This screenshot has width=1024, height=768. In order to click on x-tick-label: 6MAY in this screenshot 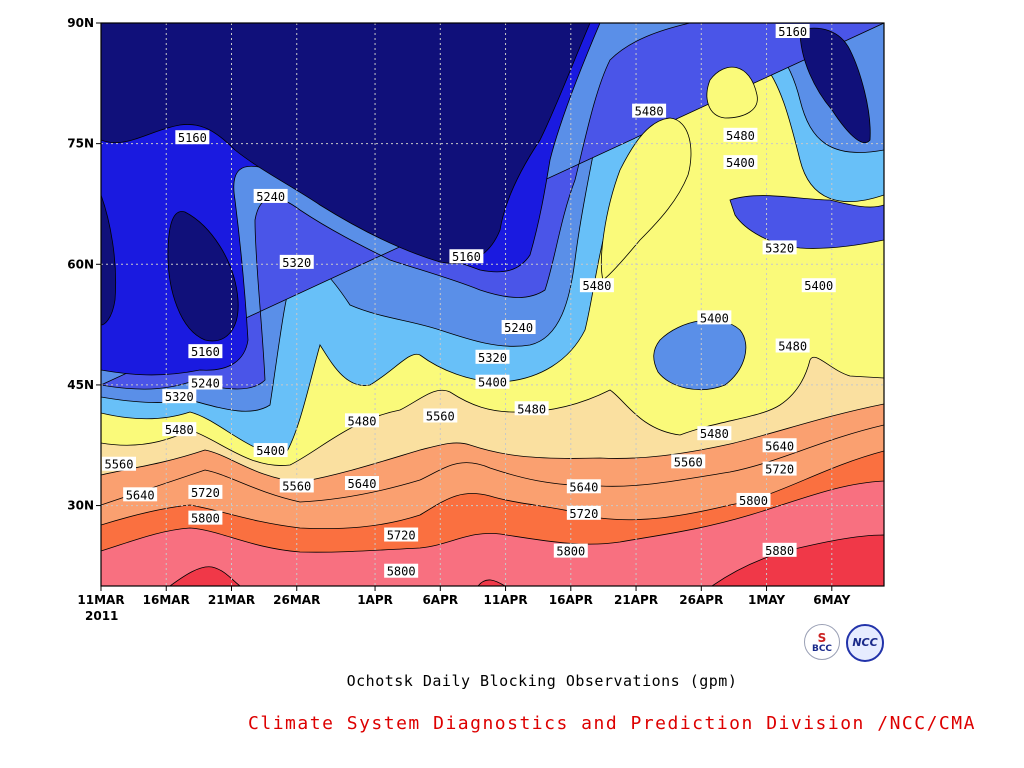, I will do `click(831, 600)`.